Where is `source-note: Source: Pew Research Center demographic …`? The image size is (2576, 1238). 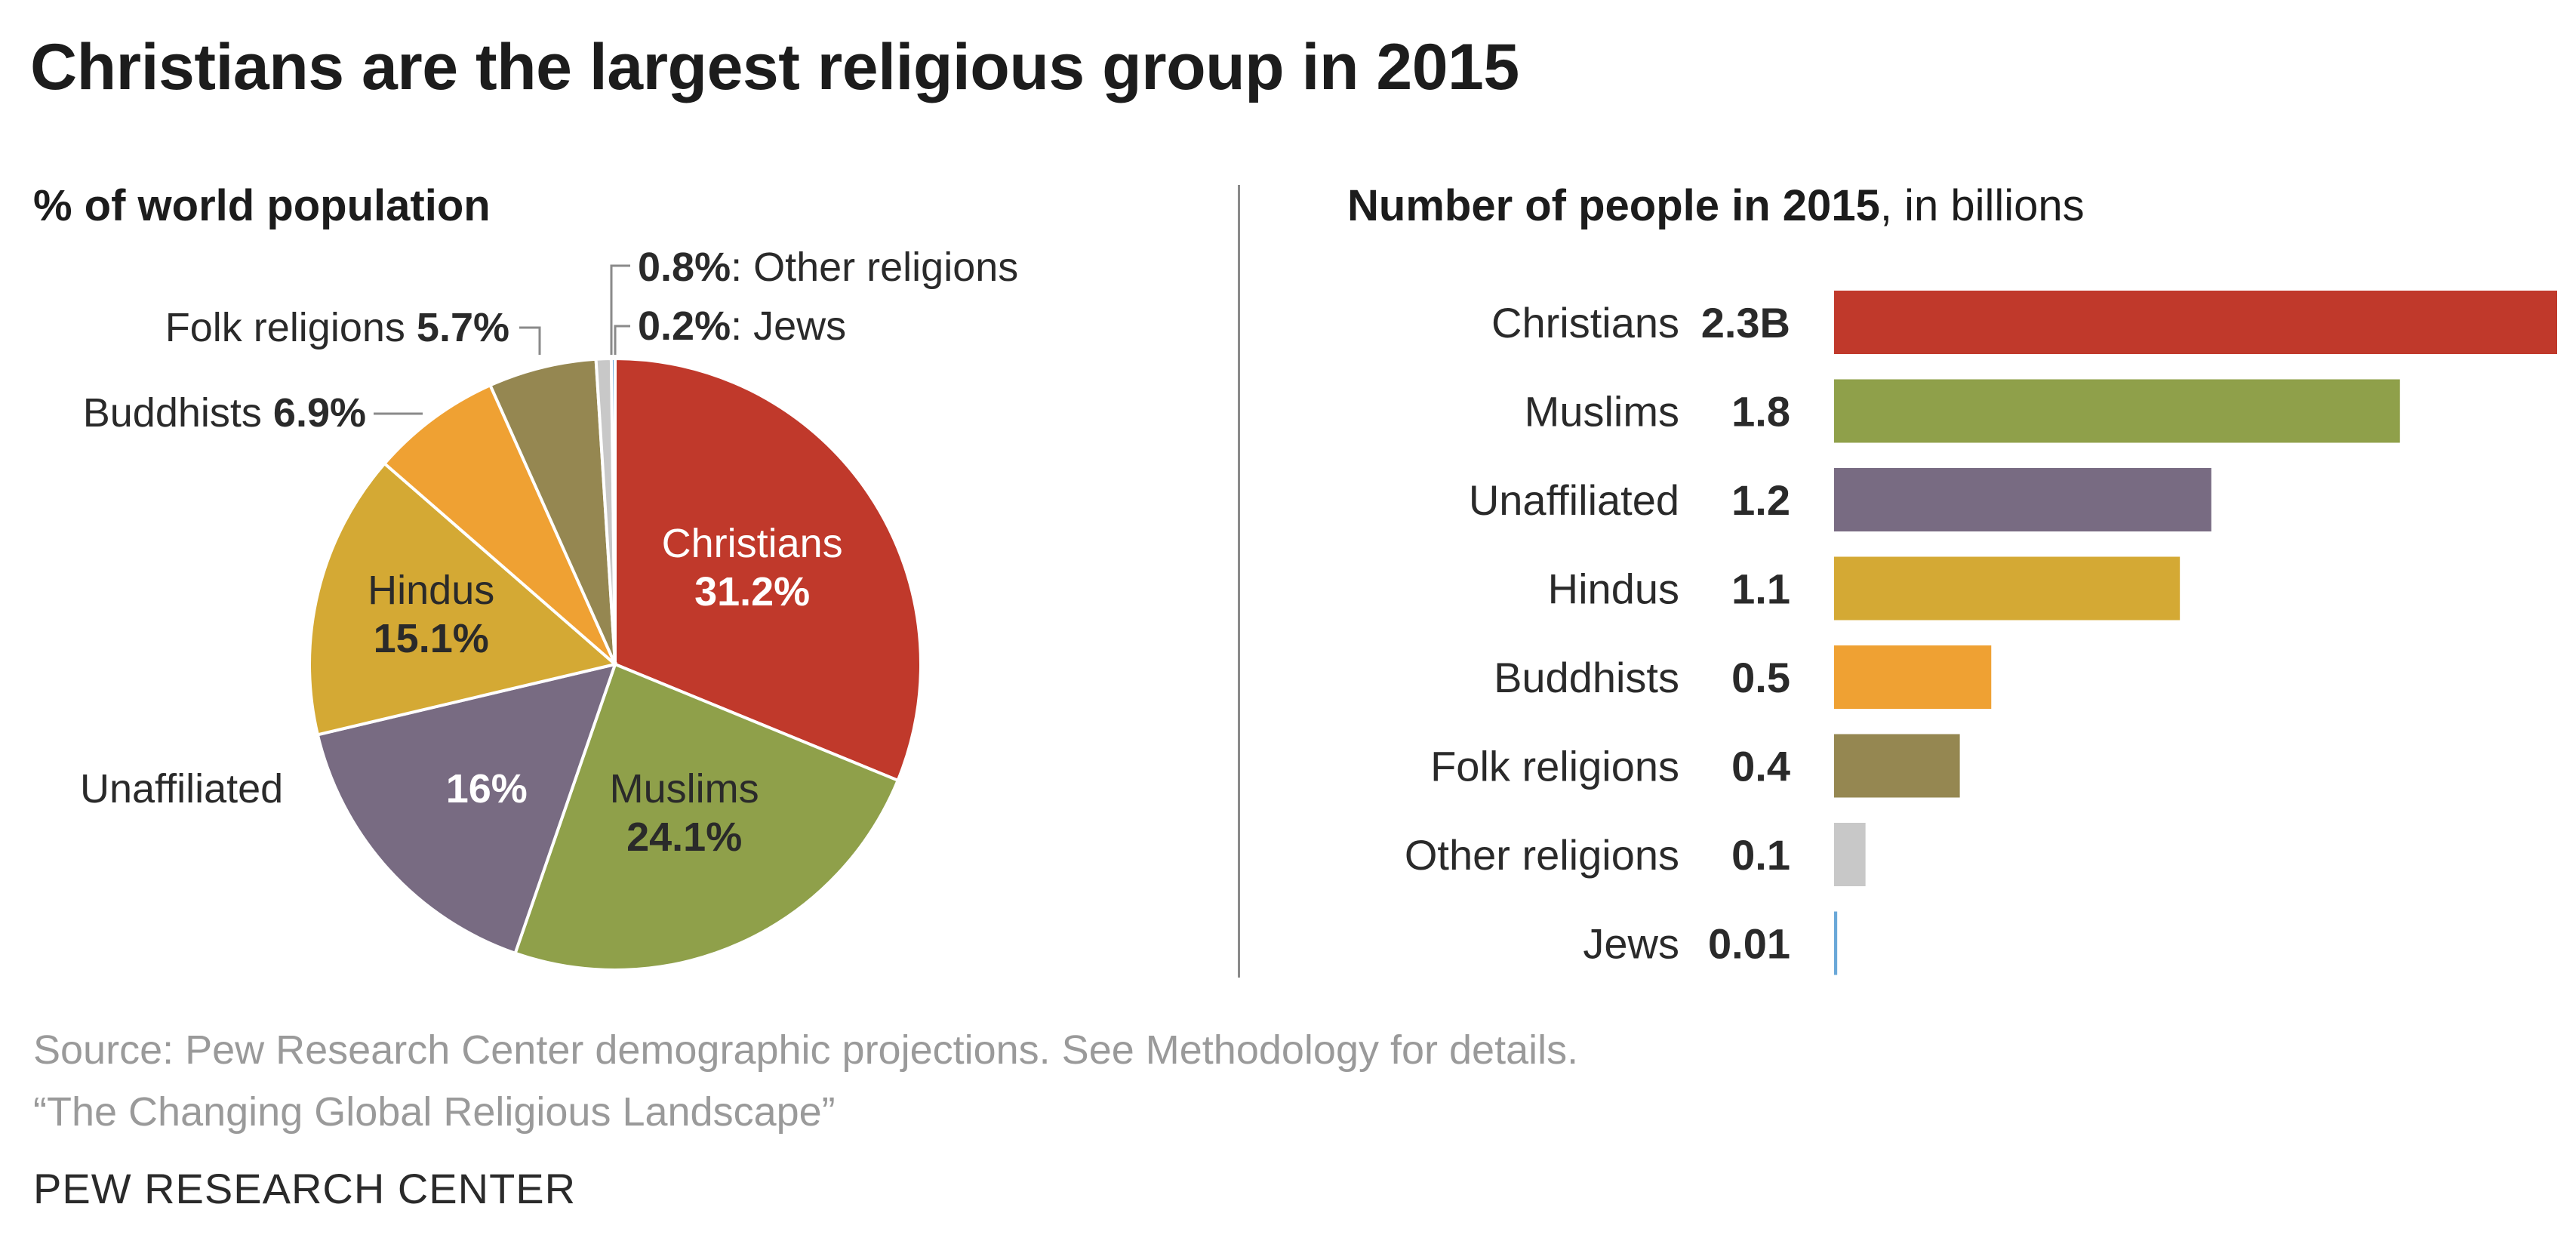 source-note: Source: Pew Research Center demographic … is located at coordinates (805, 1081).